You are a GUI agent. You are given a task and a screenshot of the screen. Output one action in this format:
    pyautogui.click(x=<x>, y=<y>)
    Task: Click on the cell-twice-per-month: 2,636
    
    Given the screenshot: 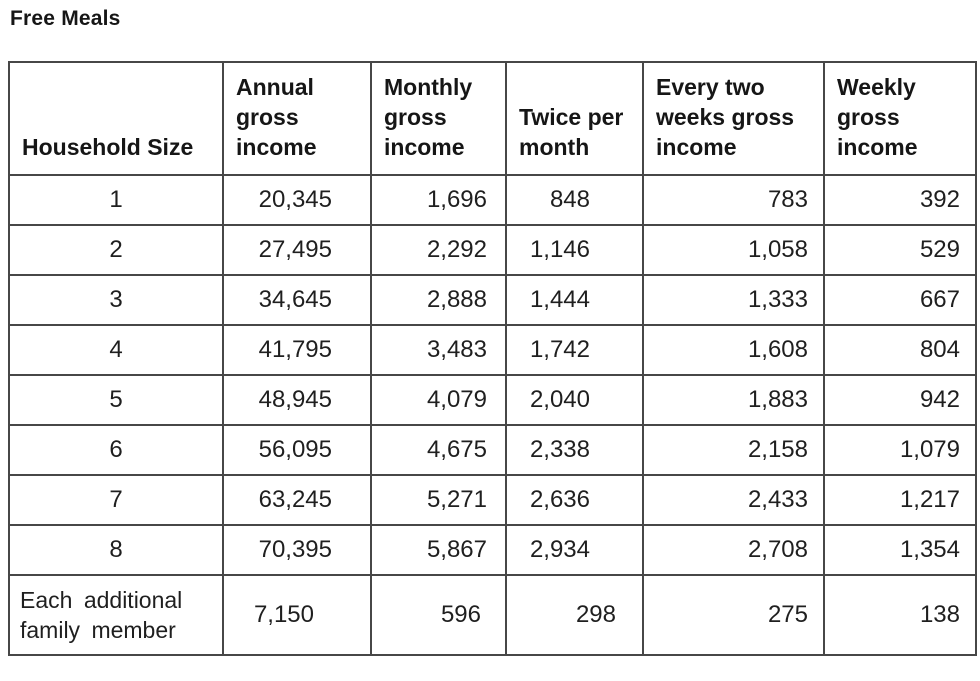 What is the action you would take?
    pyautogui.click(x=574, y=500)
    